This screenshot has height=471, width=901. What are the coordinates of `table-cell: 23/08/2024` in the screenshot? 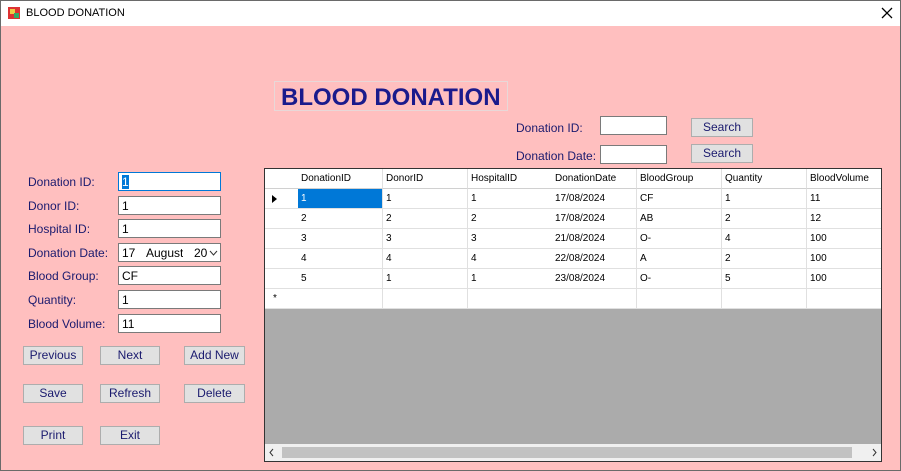 It's located at (594, 279).